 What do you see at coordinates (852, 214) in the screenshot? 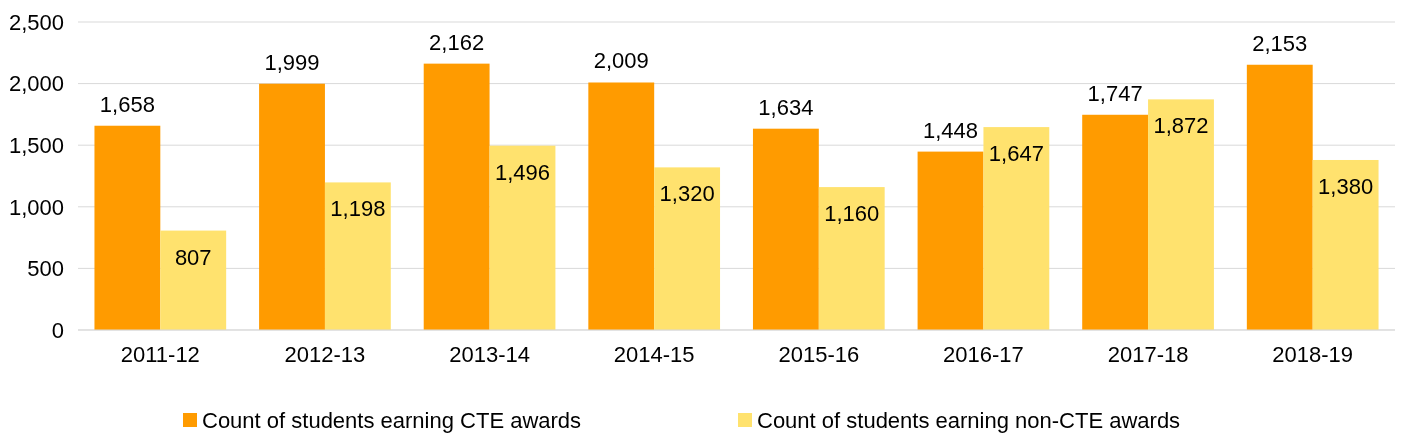
I see `data-label: 1,160` at bounding box center [852, 214].